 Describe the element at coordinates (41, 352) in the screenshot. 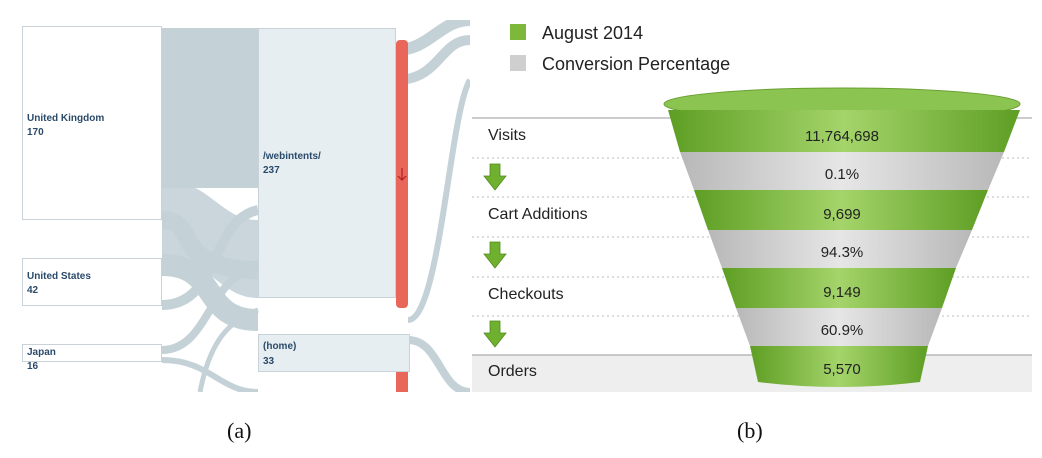

I see `node-label: Japan` at that location.